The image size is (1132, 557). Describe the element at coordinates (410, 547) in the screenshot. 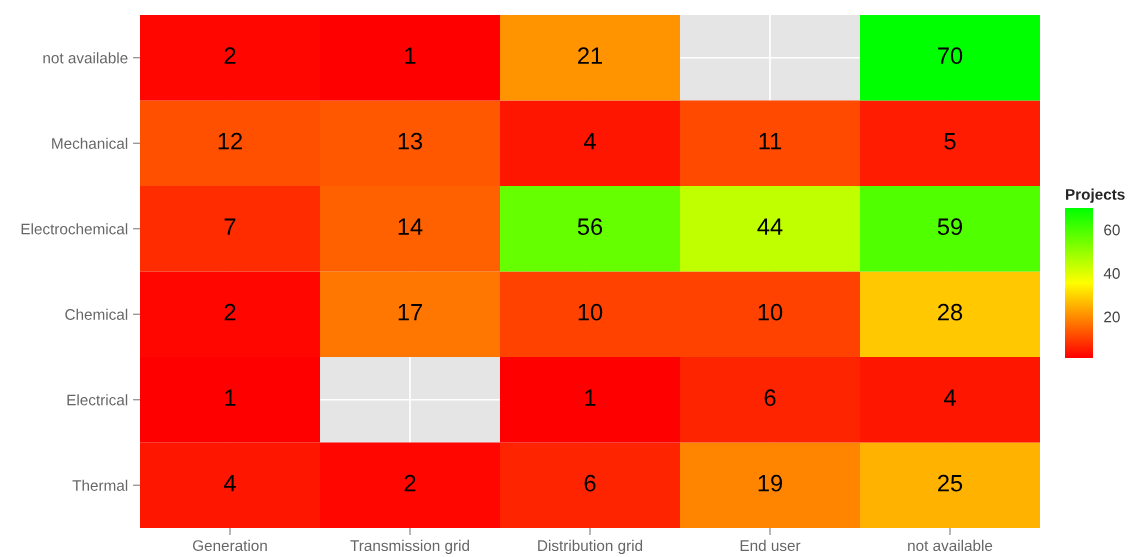

I see `x-tick-label: Transmission grid` at that location.